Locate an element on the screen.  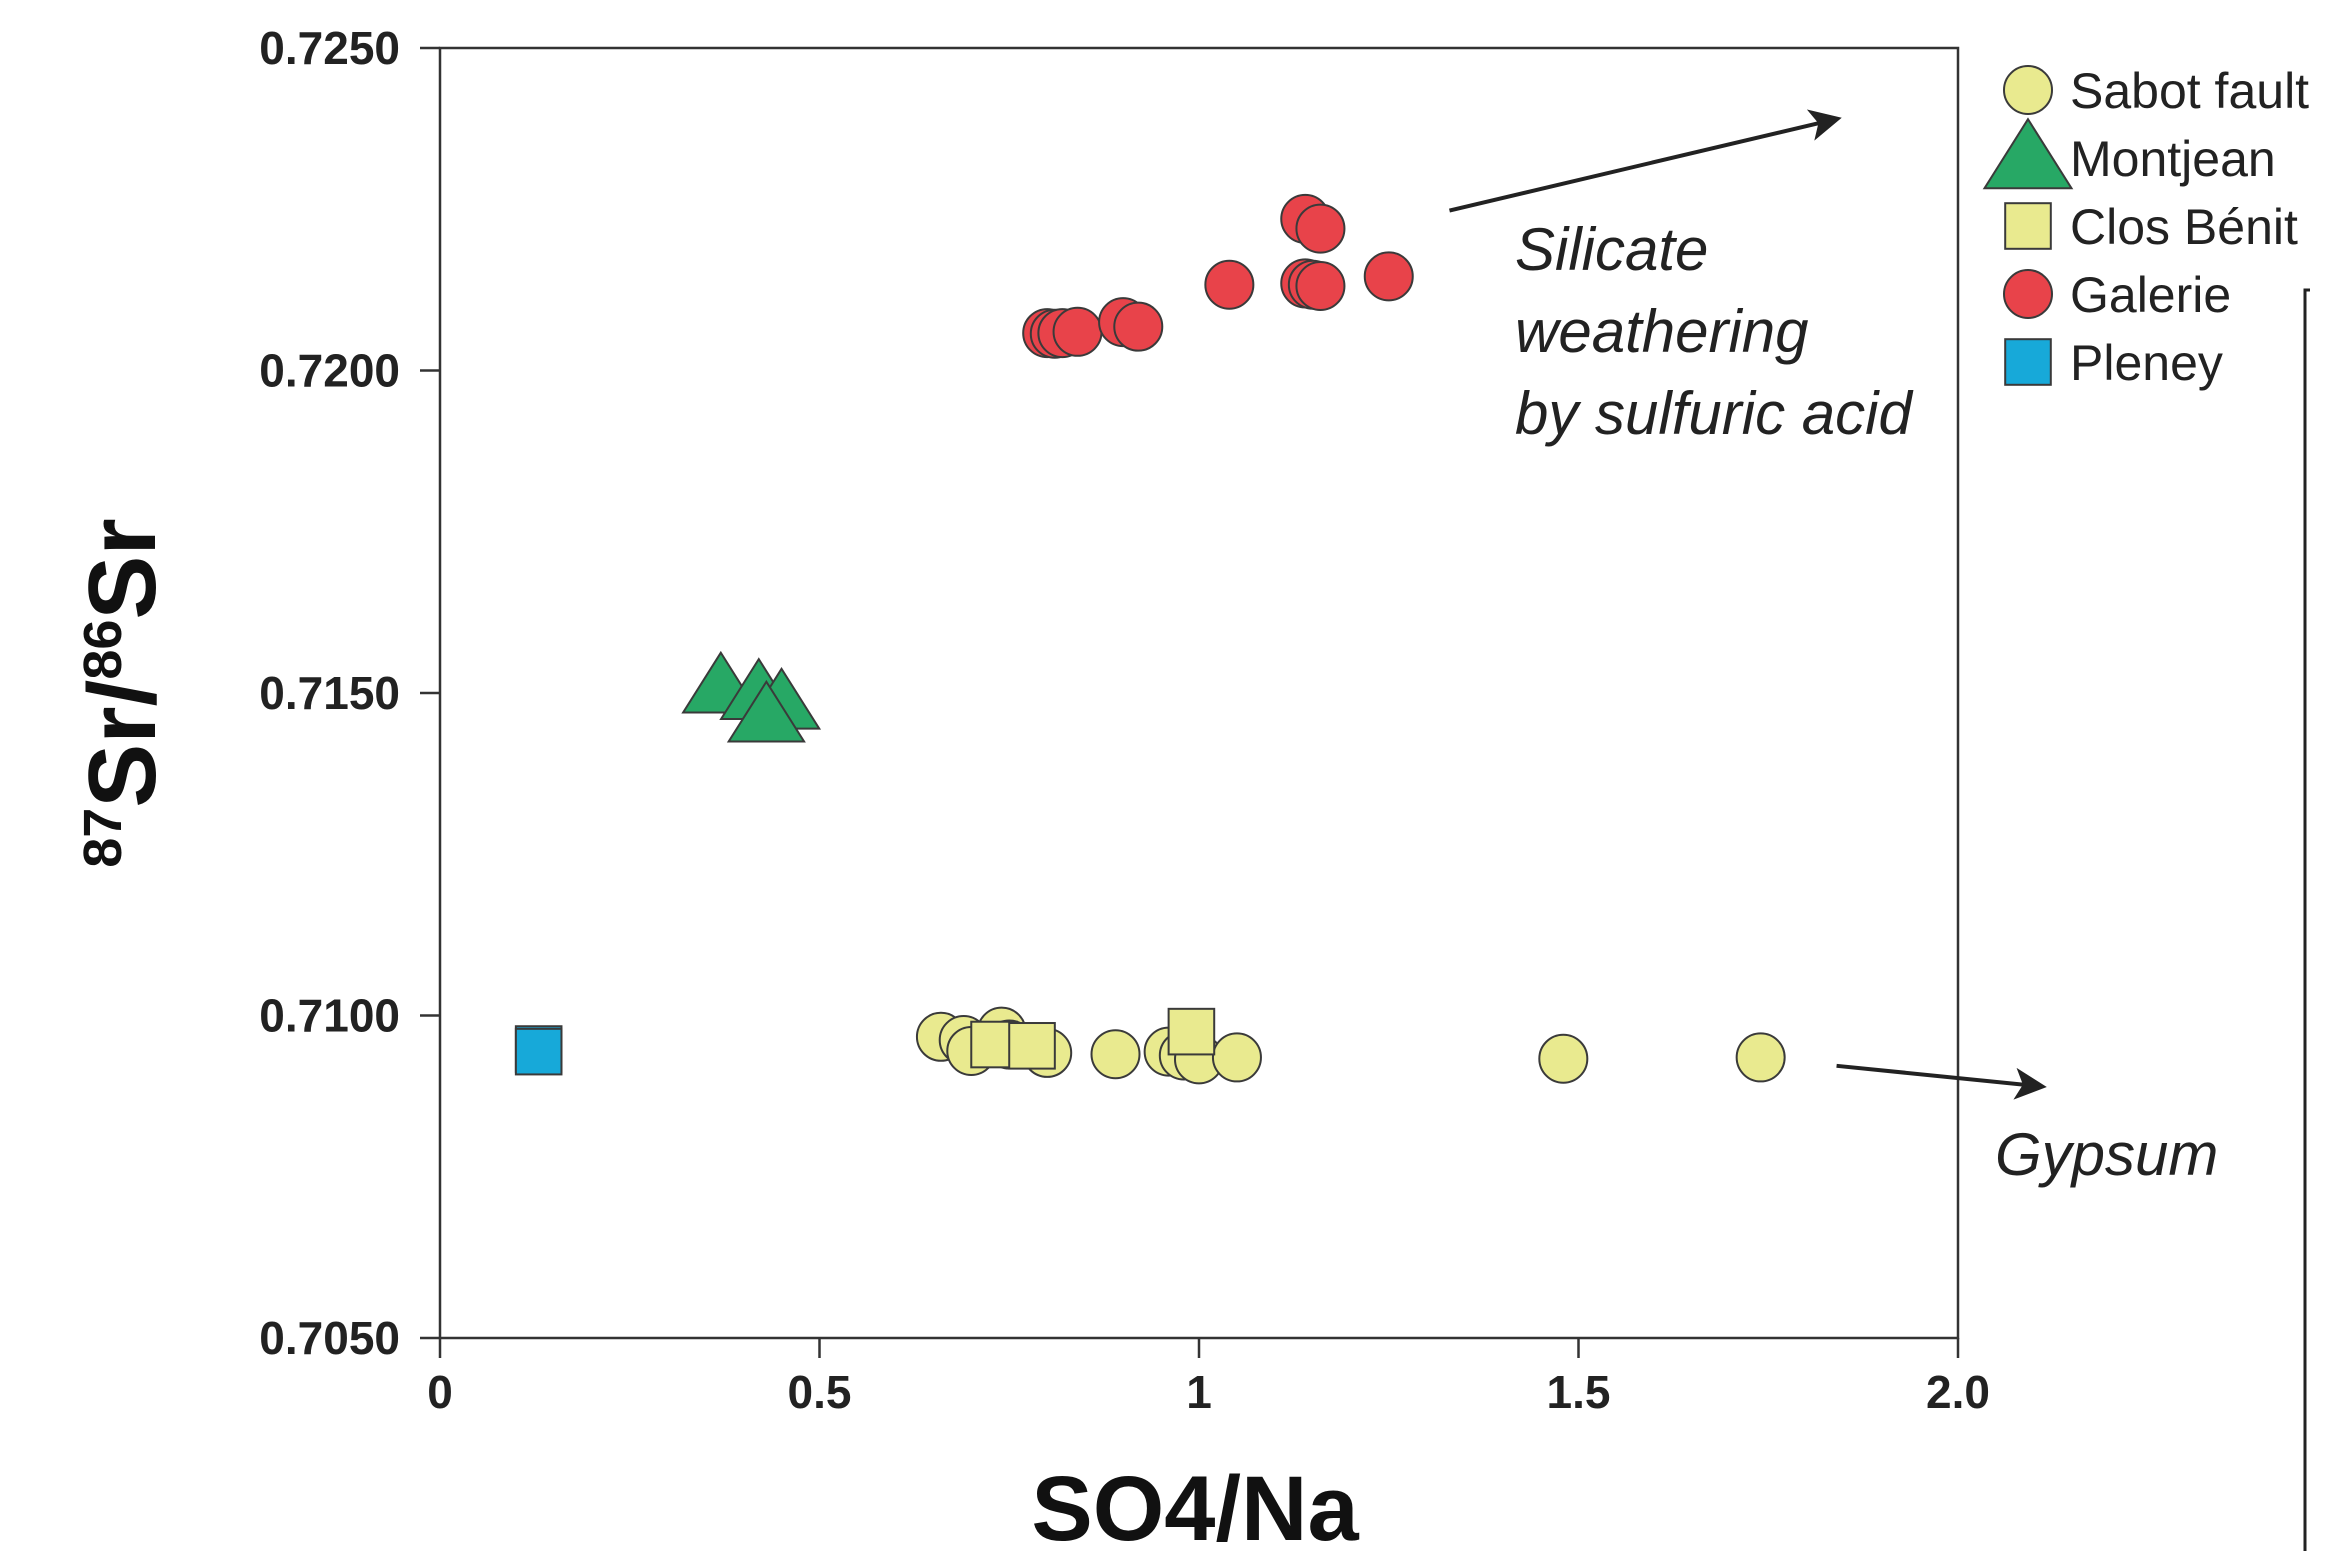
y-tick-label: 0.7100 is located at coordinates (329, 1016).